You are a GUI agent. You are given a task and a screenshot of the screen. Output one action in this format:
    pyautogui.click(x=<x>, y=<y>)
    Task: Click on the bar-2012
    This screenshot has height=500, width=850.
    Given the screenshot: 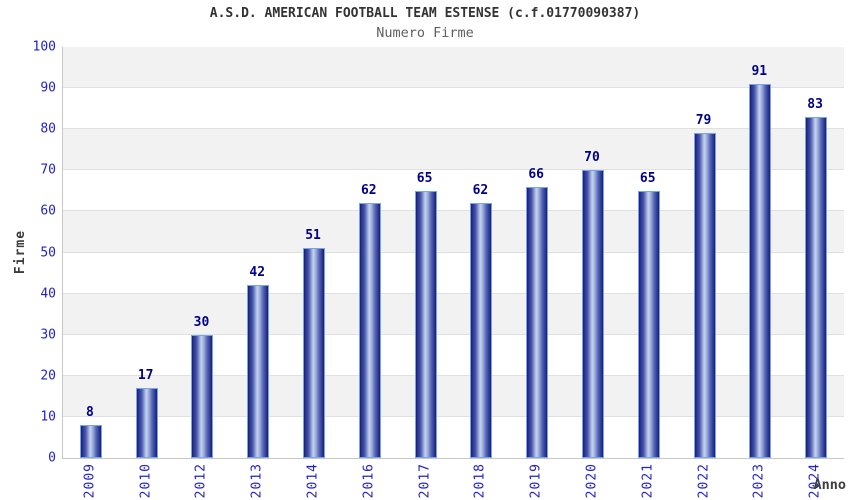 What is the action you would take?
    pyautogui.click(x=202, y=396)
    